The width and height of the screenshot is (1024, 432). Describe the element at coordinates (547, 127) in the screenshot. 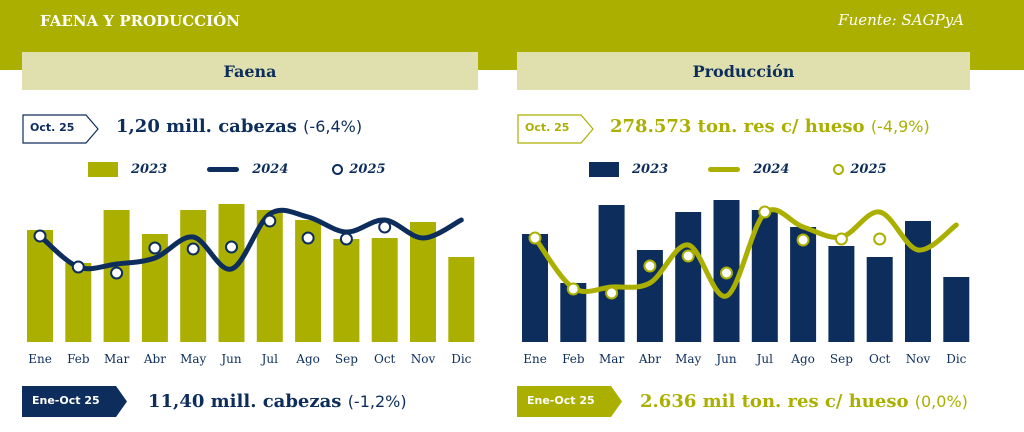

I see `produccion-tag-label: Oct. 25` at that location.